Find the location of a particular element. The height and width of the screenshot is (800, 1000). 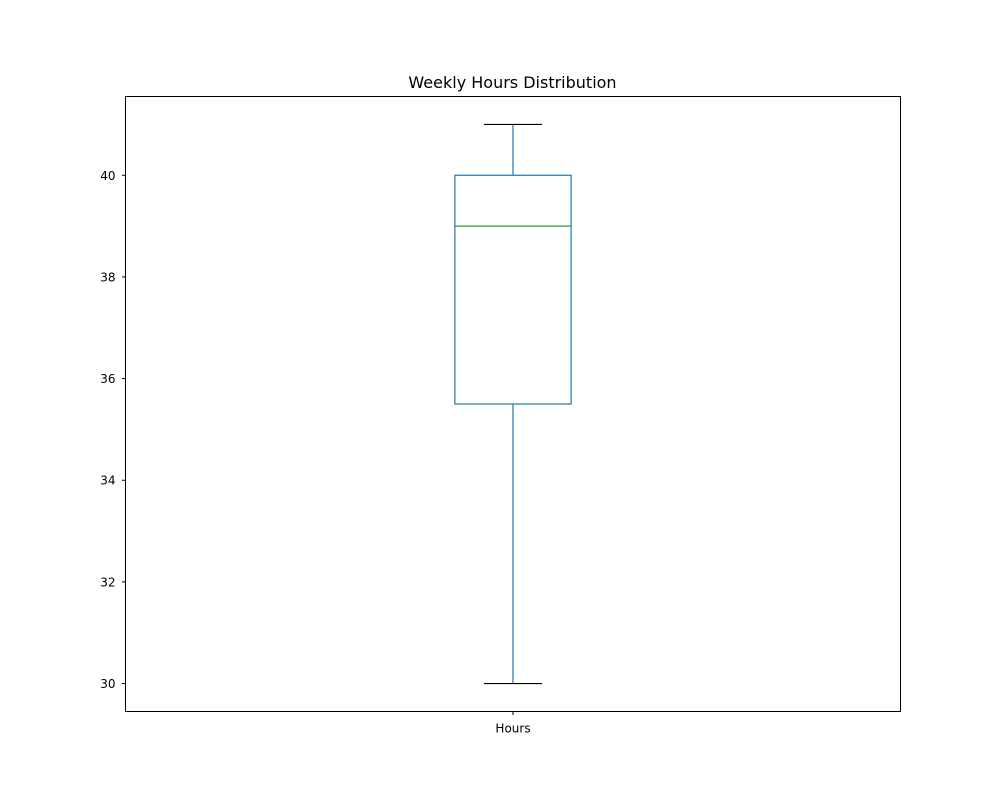

chart-title: Weekly Hours Distribution is located at coordinates (512, 82).